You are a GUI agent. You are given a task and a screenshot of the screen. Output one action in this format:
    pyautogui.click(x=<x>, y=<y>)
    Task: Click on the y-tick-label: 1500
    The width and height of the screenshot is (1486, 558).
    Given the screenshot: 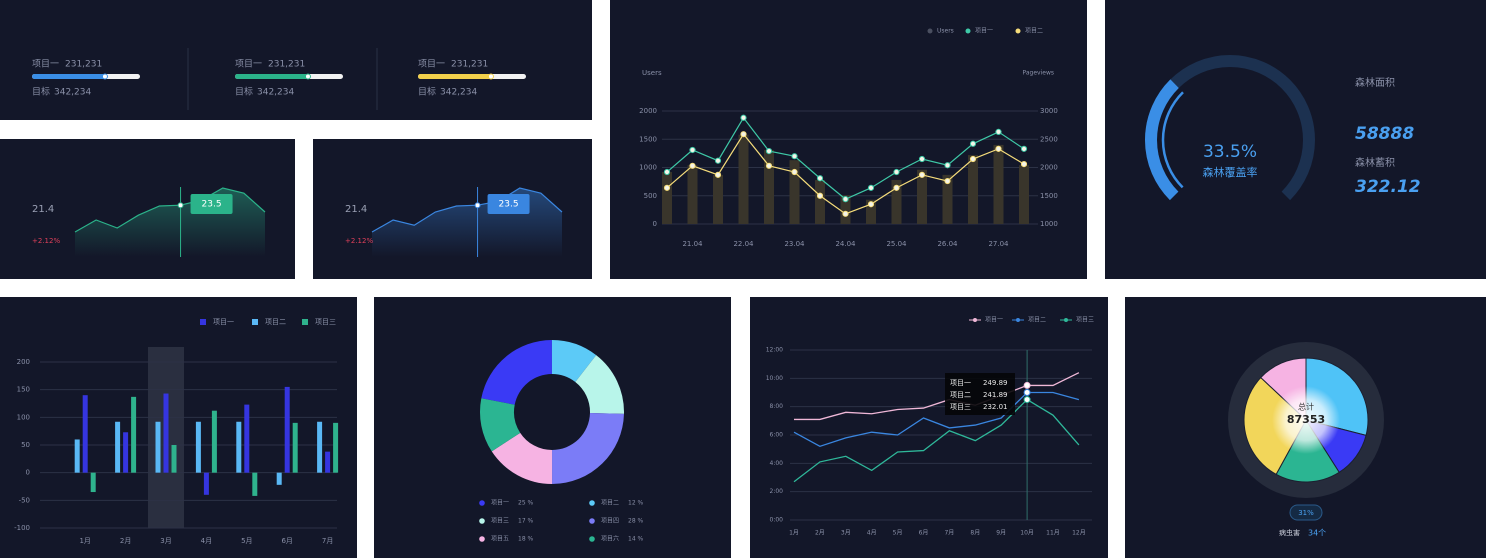 What is the action you would take?
    pyautogui.click(x=648, y=139)
    